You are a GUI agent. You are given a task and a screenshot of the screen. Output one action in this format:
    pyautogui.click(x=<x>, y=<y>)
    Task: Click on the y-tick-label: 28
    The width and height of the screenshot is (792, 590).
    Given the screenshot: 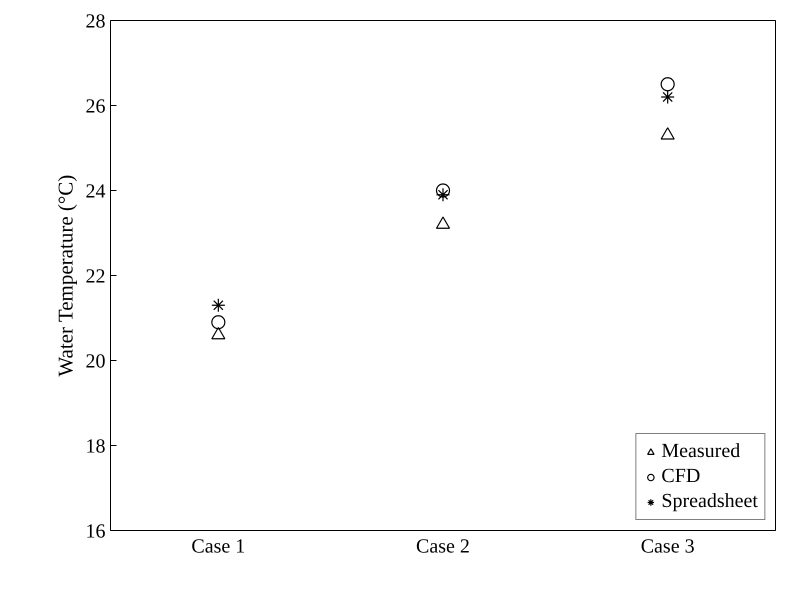 What is the action you would take?
    pyautogui.click(x=96, y=21)
    